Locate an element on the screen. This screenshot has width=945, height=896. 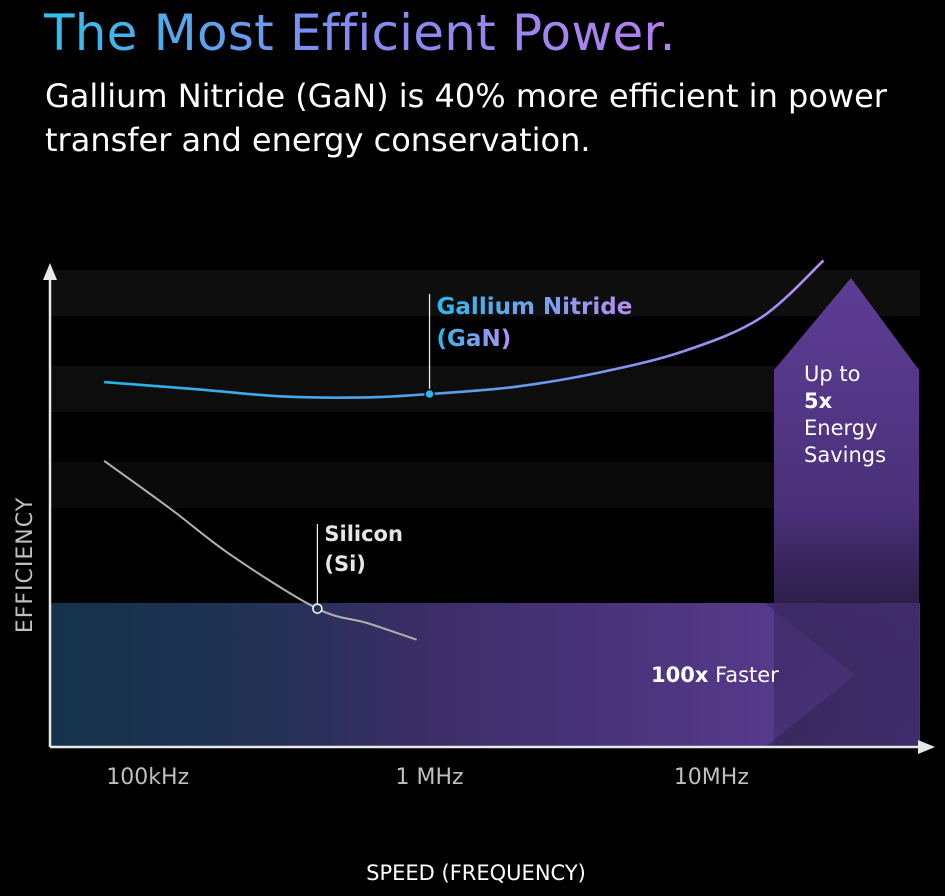
faster-annotation: 100x Faster is located at coordinates (715, 675).